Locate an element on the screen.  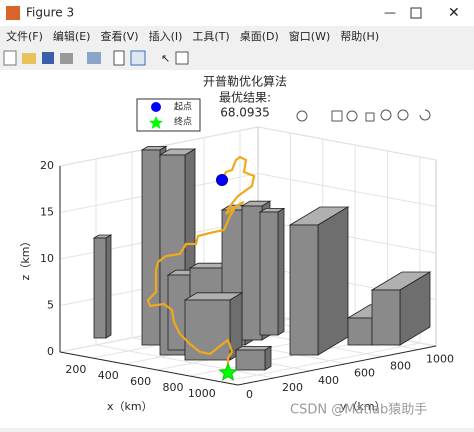
export-icon is located at coordinates (302, 116).